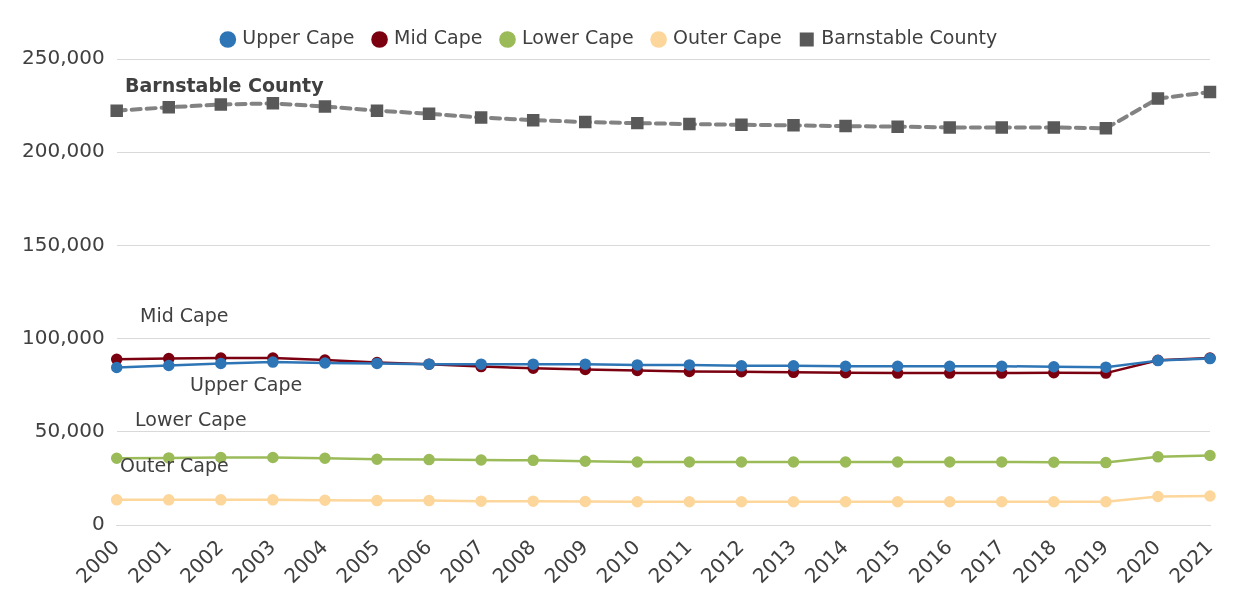  What do you see at coordinates (63, 243) in the screenshot?
I see `y-tick-label: 150,000` at bounding box center [63, 243].